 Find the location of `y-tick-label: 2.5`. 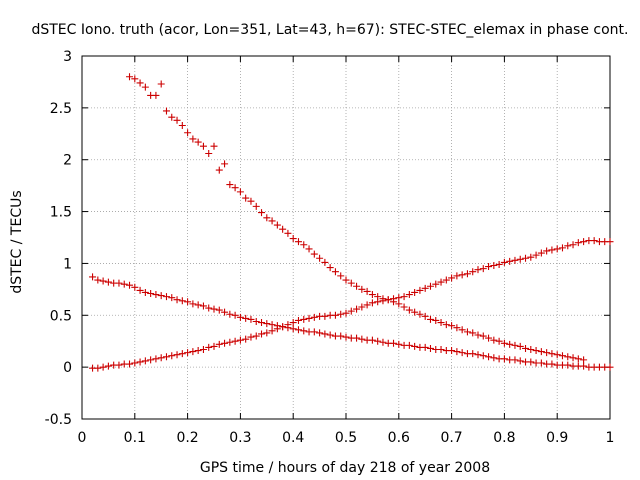

y-tick-label: 2.5 is located at coordinates (61, 109).